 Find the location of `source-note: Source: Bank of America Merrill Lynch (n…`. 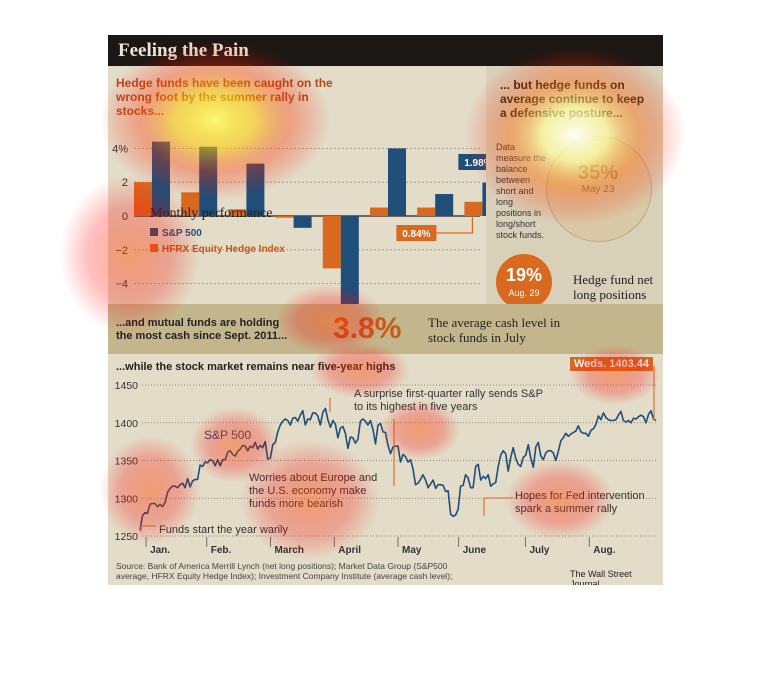

source-note: Source: Bank of America Merrill Lynch (n… is located at coordinates (284, 571).